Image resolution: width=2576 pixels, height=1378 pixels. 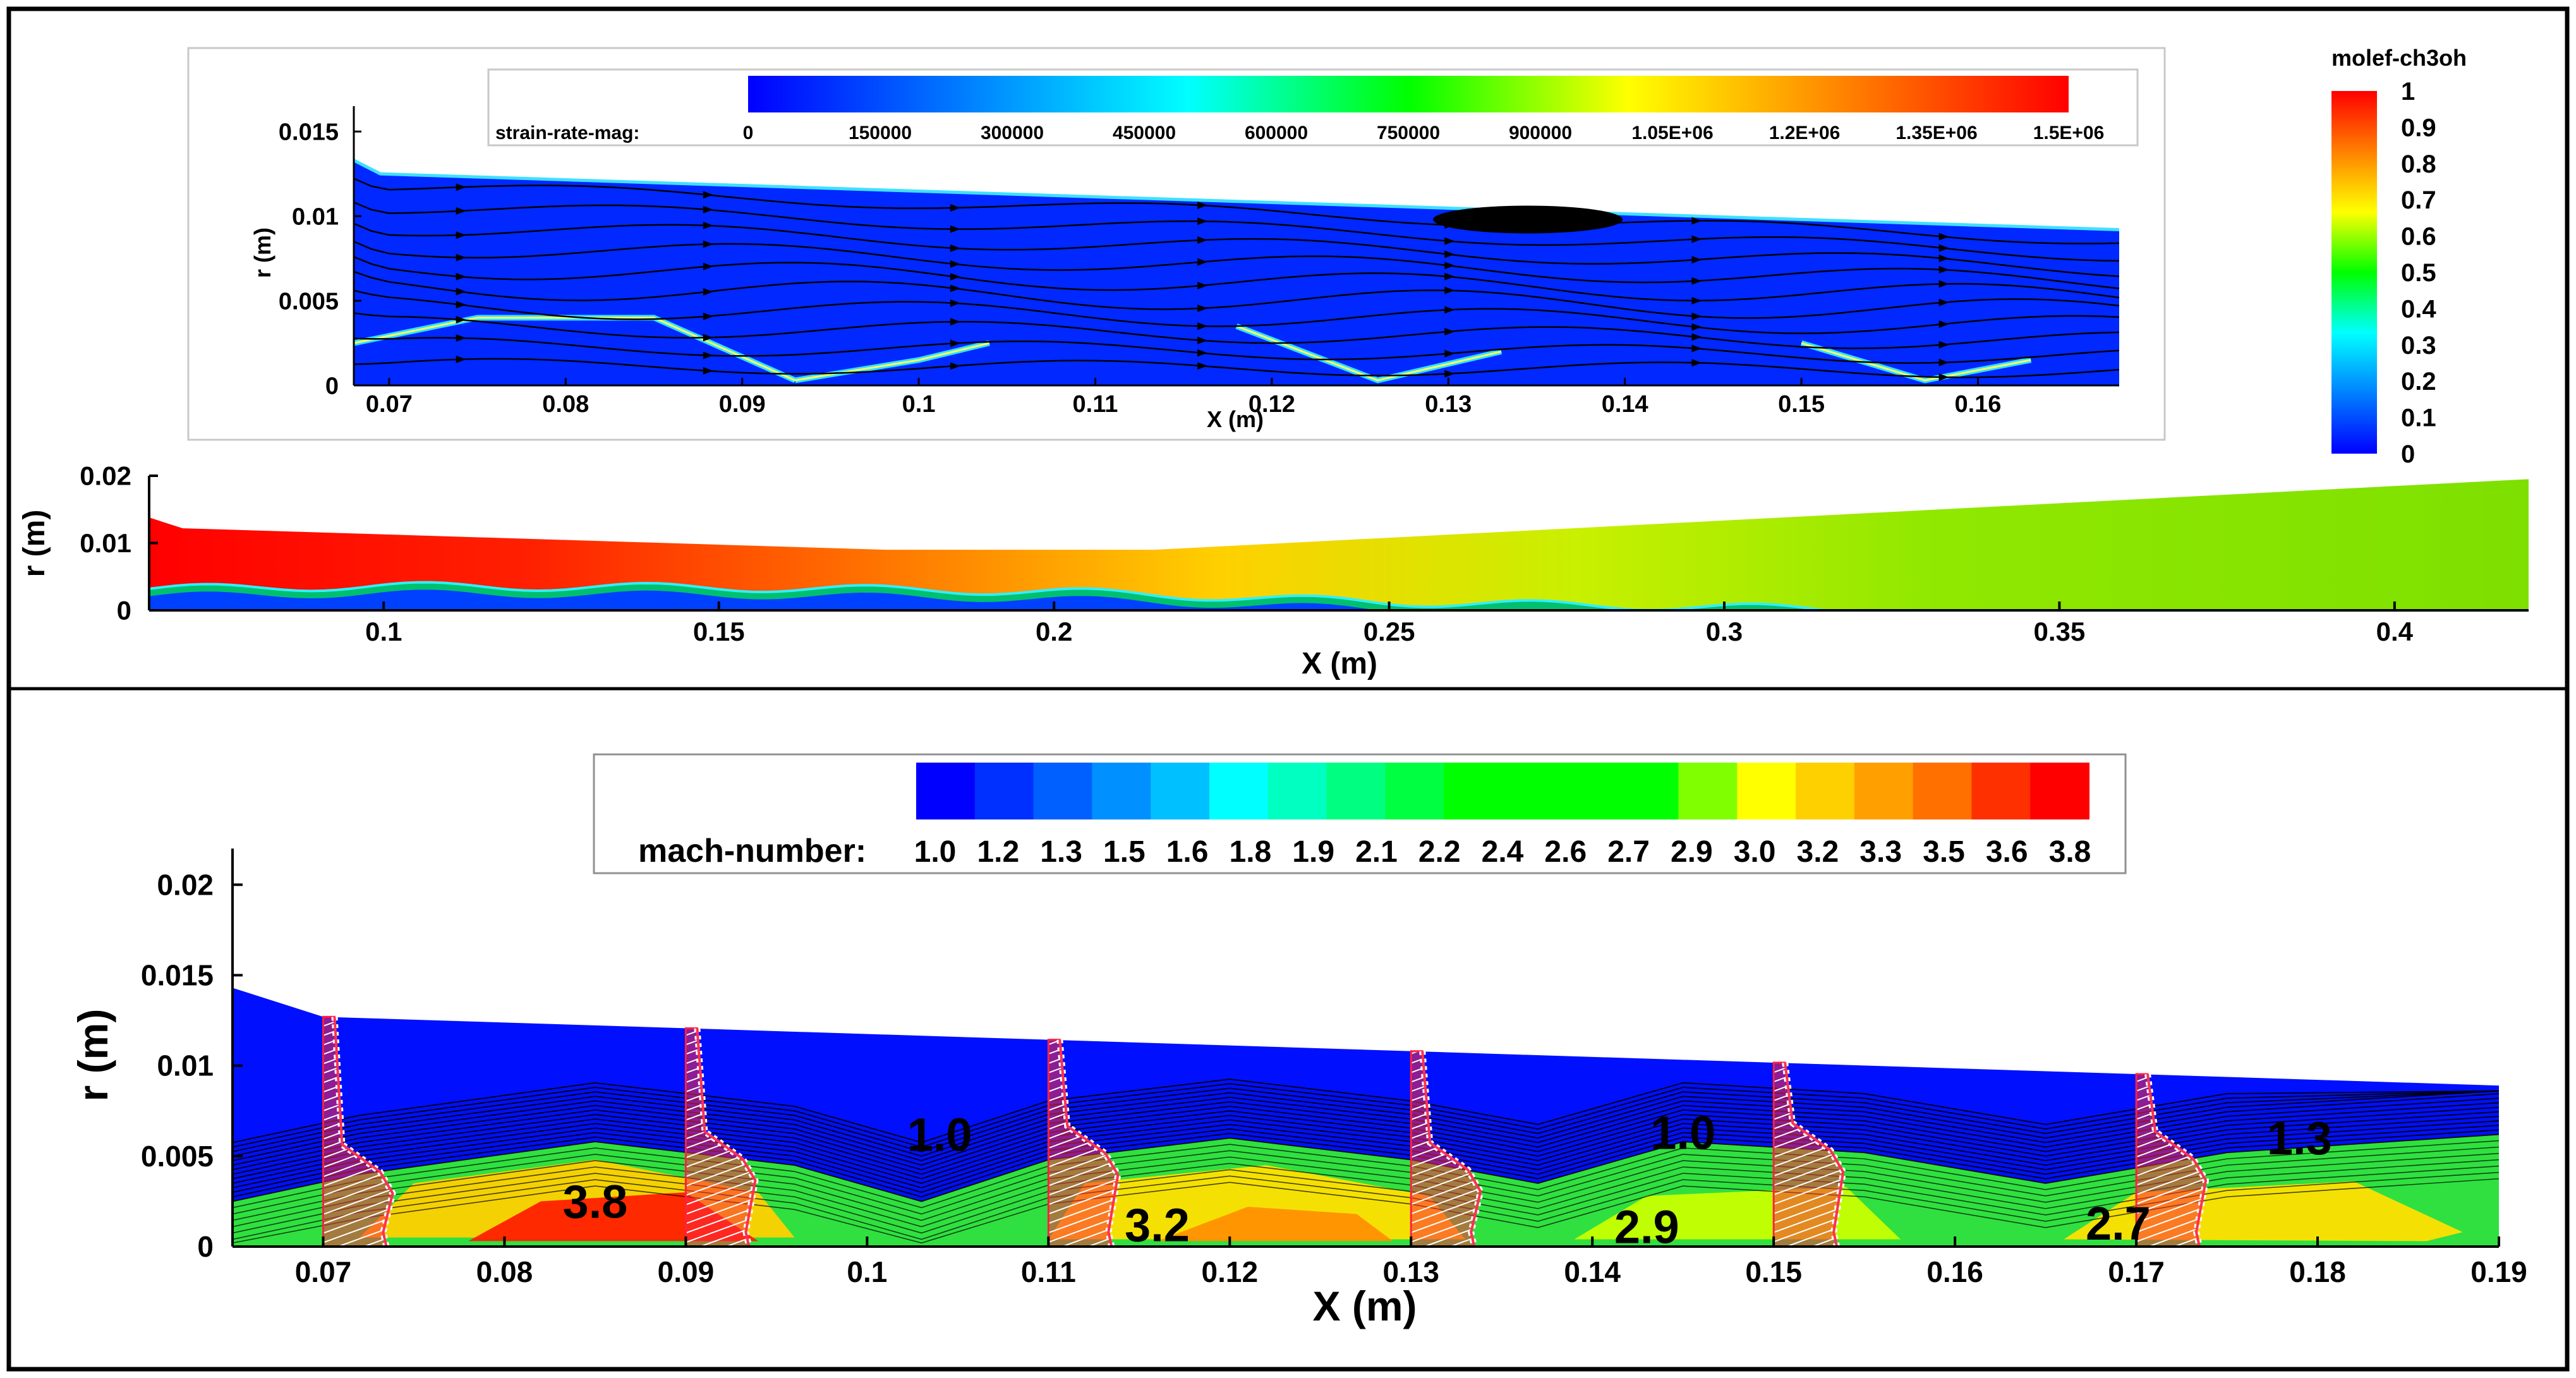 What do you see at coordinates (2354, 272) in the screenshot?
I see `molef-colorbar-bar` at bounding box center [2354, 272].